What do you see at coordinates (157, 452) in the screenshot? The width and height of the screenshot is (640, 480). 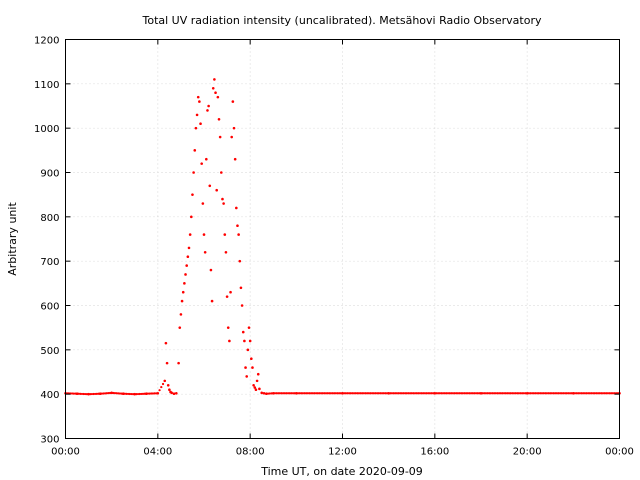 I see `x-tick-label: 04:00` at bounding box center [157, 452].